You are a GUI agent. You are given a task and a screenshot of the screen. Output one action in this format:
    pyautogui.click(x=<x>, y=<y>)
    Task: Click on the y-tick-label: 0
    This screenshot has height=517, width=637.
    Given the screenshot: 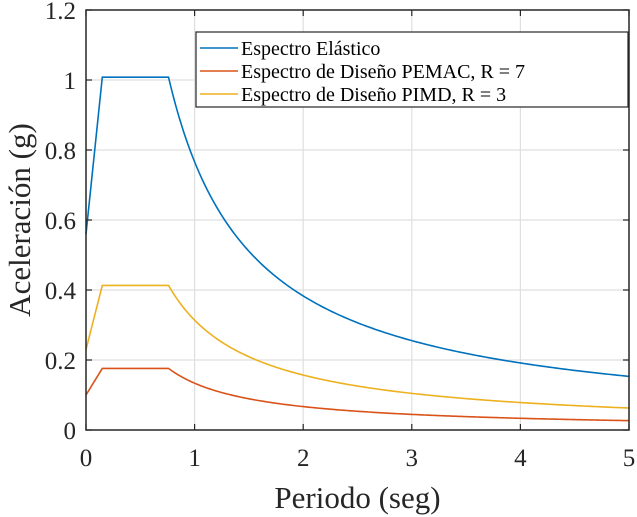 What is the action you would take?
    pyautogui.click(x=70, y=431)
    